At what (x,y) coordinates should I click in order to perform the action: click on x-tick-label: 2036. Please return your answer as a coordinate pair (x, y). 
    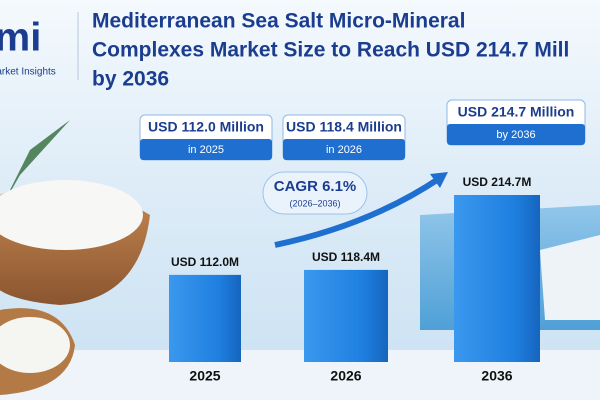
    Looking at the image, I should click on (496, 376).